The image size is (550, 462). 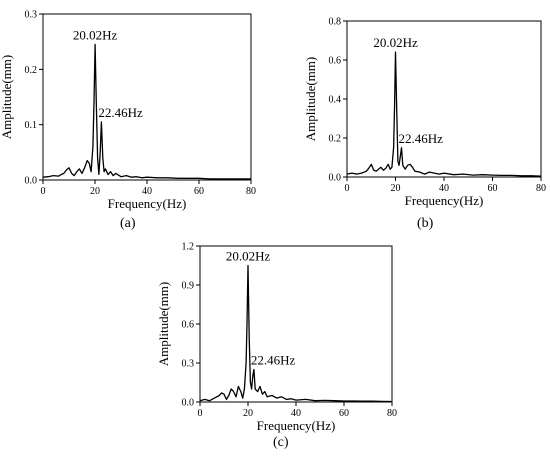 What do you see at coordinates (335, 22) in the screenshot?
I see `y-tick-label: 0.8` at bounding box center [335, 22].